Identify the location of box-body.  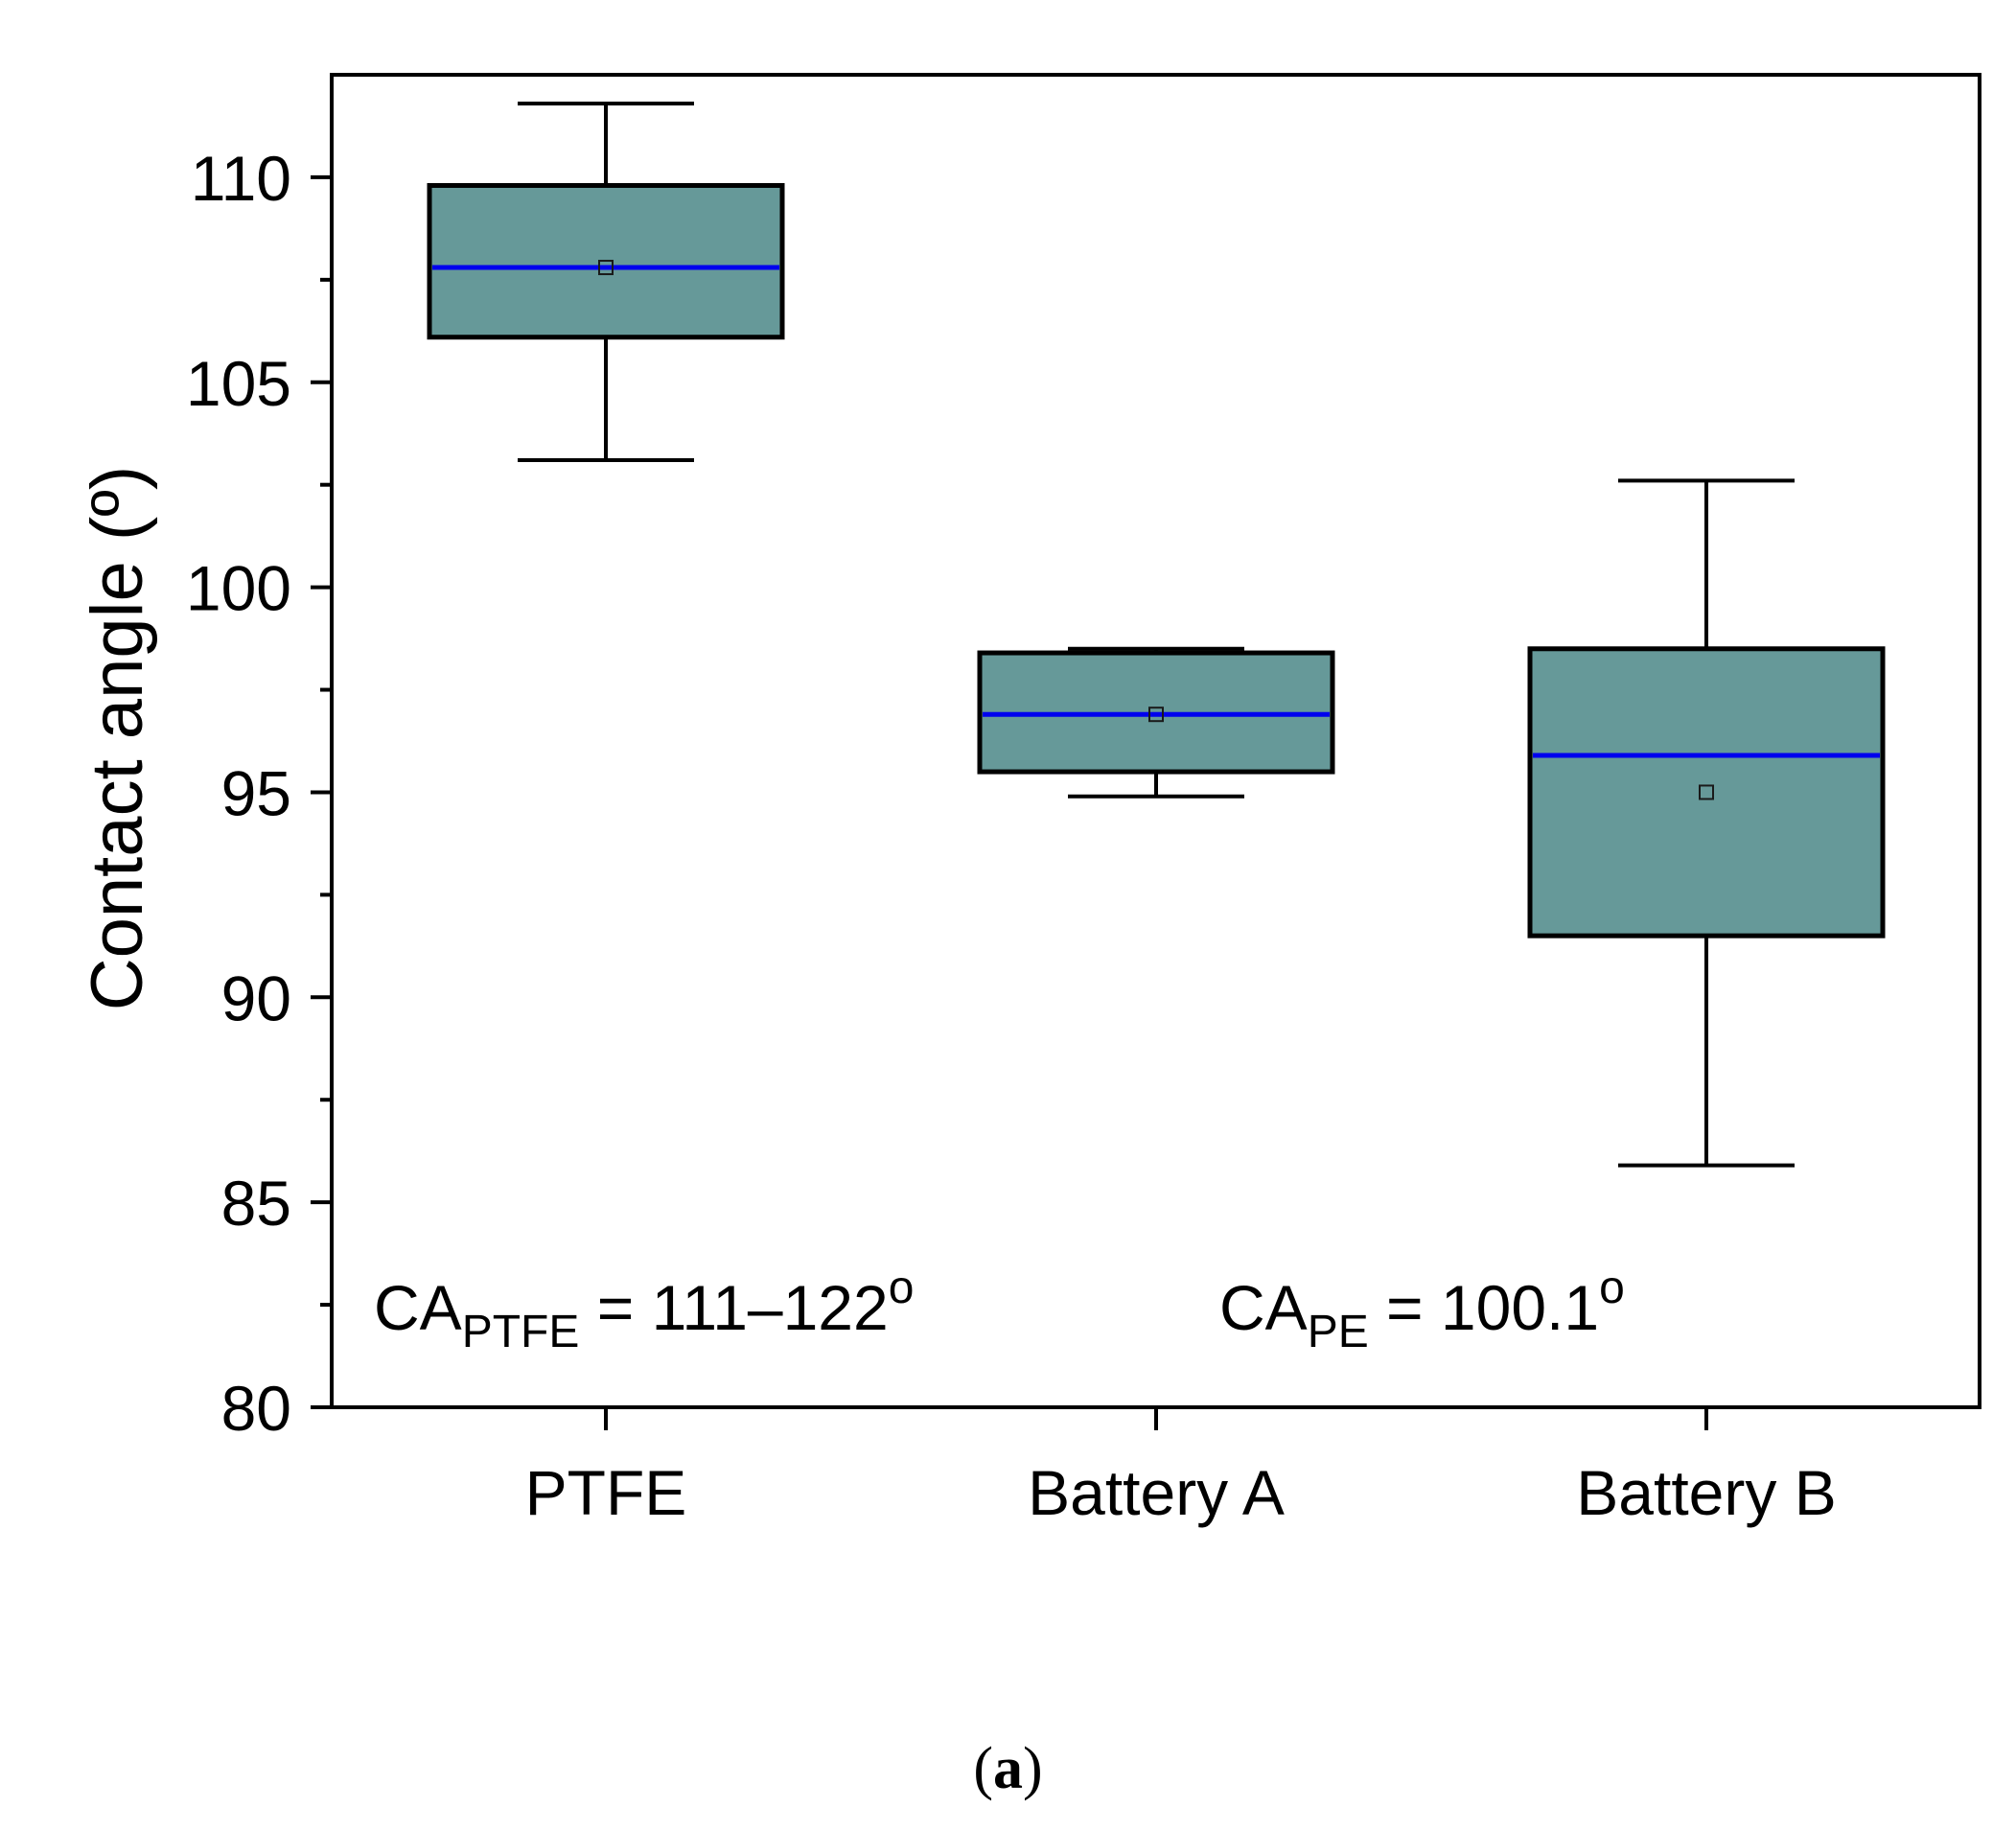
(1706, 792).